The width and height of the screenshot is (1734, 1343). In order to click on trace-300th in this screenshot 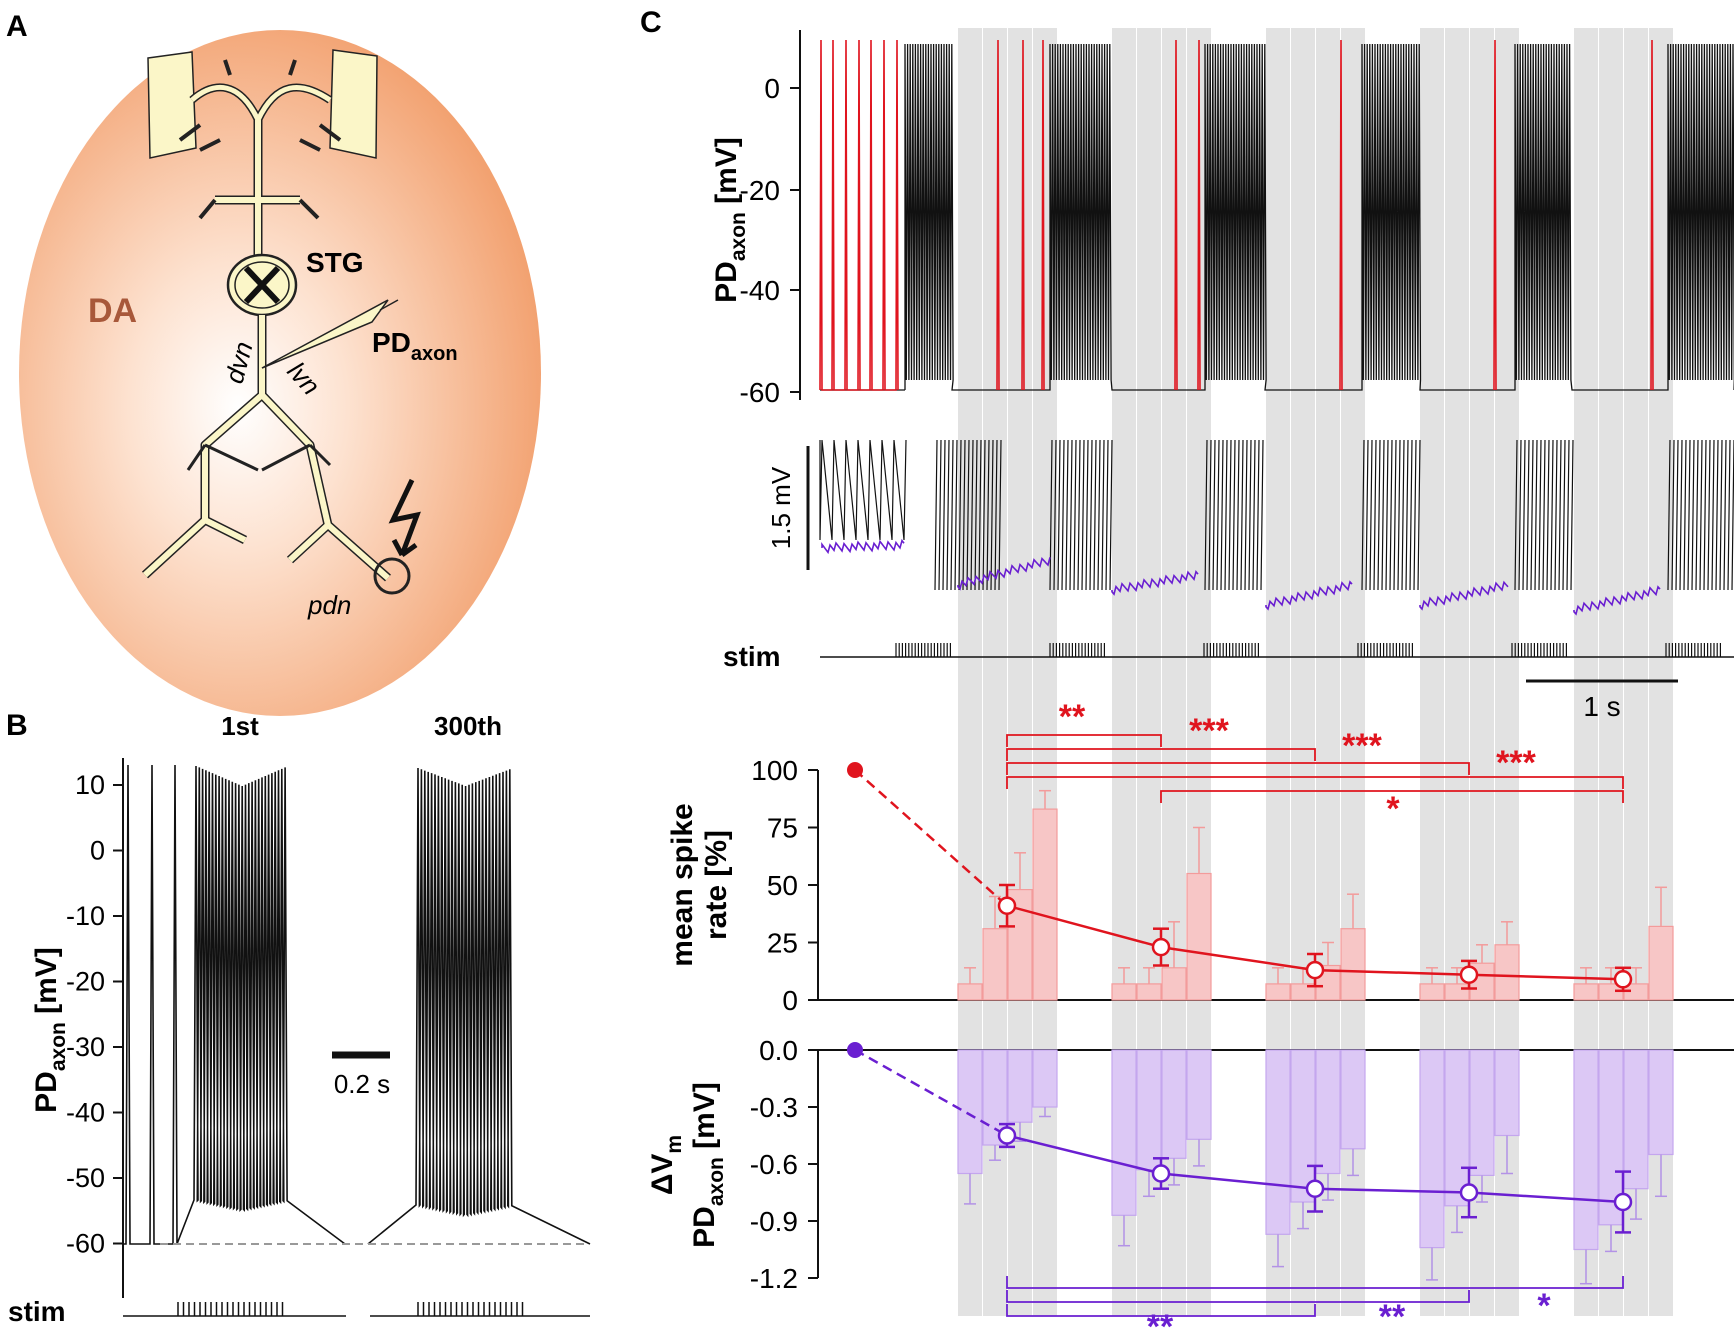, I will do `click(479, 1006)`.